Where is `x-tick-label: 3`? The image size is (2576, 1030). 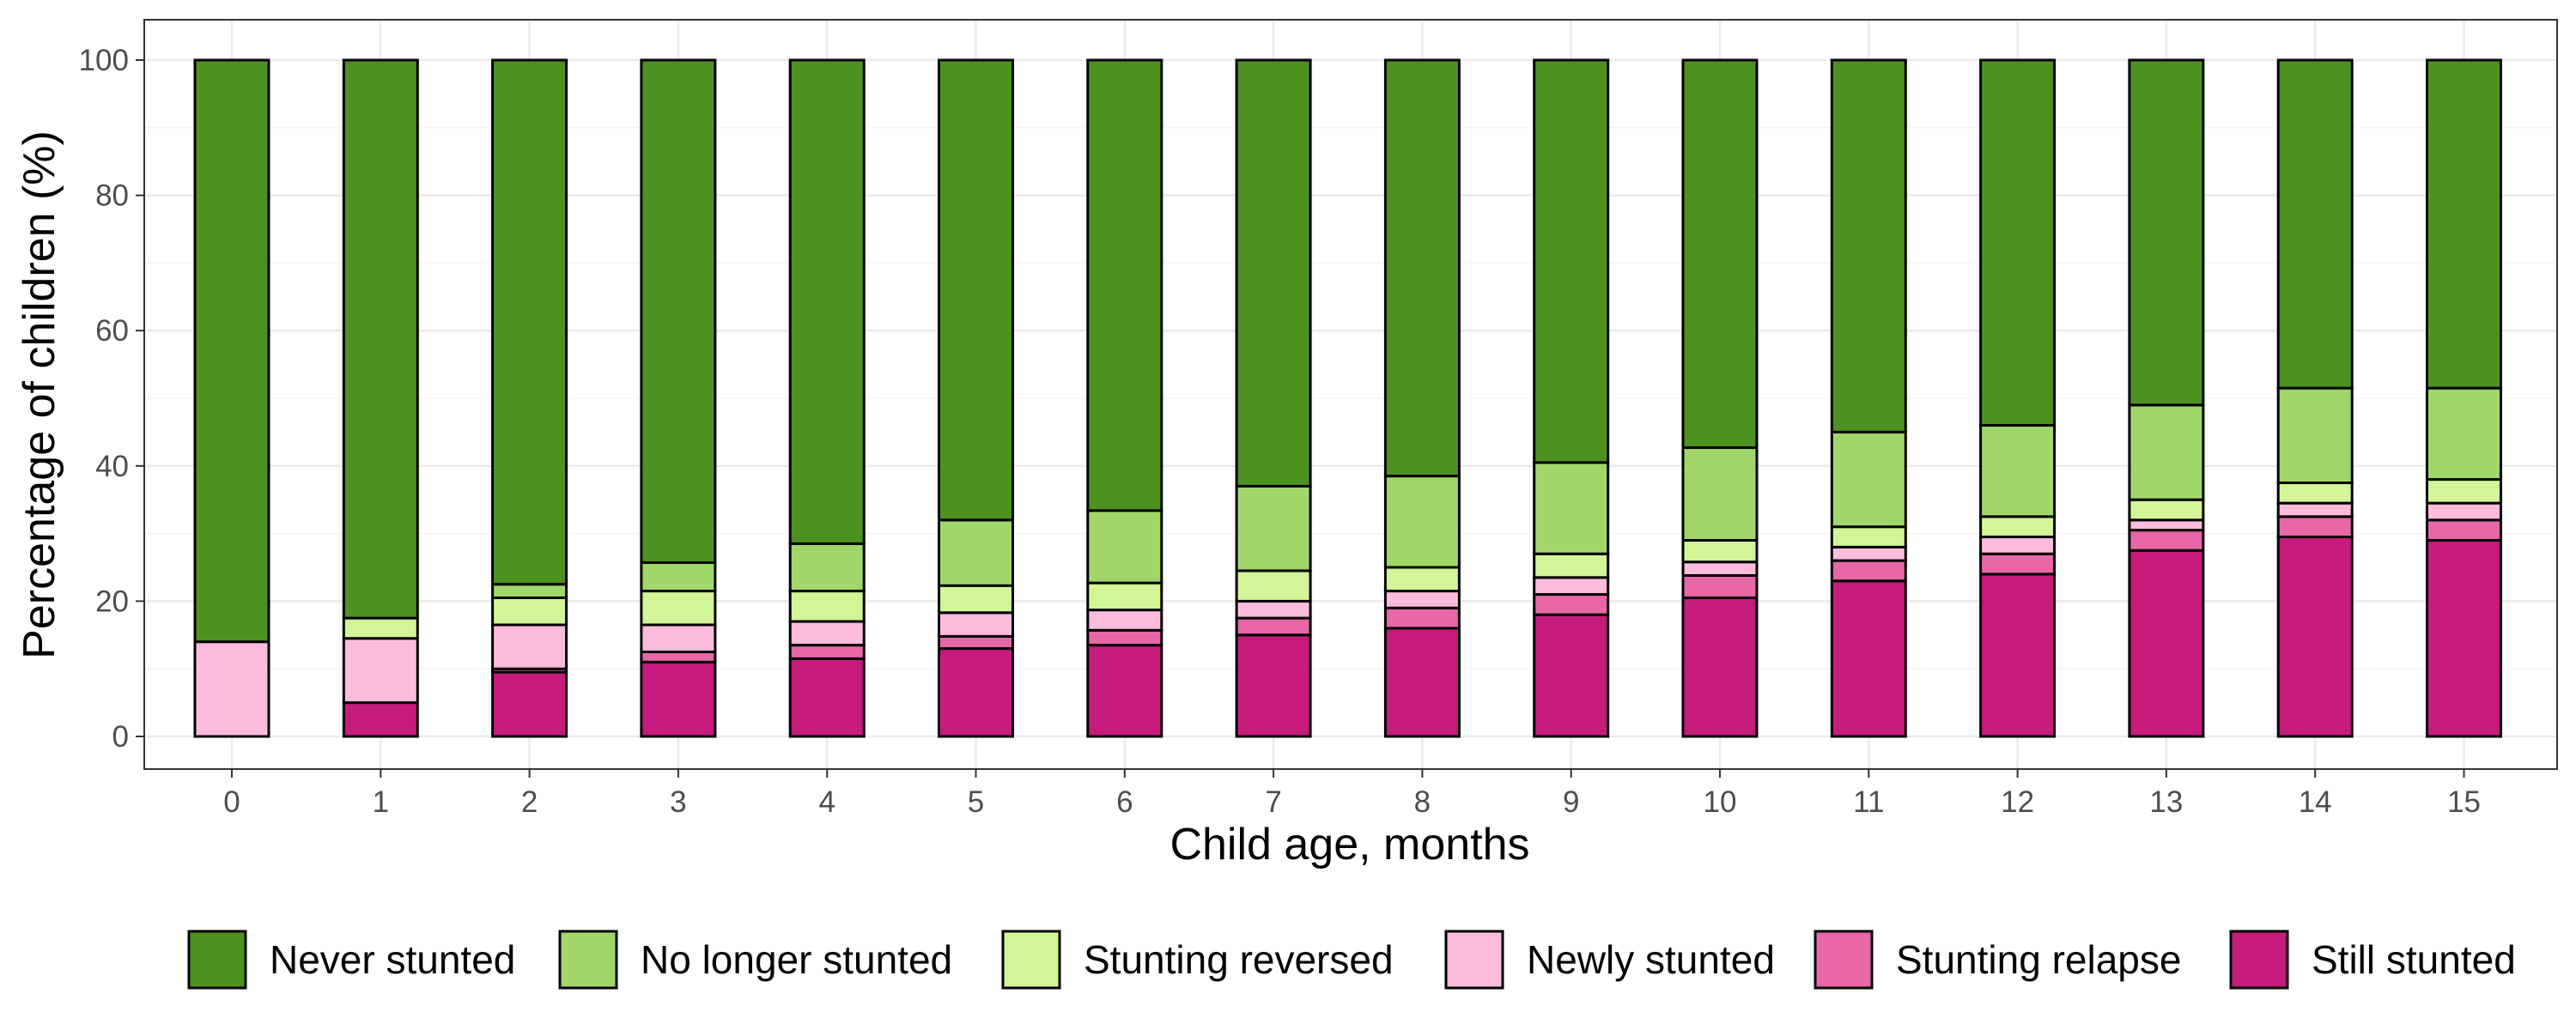 x-tick-label: 3 is located at coordinates (678, 802).